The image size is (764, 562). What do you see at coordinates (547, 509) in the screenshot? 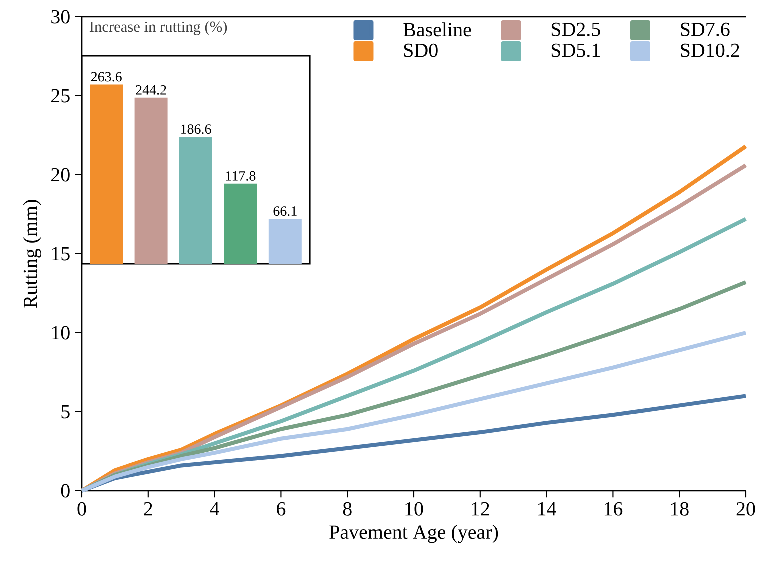
I see `x-tick-label: 14` at bounding box center [547, 509].